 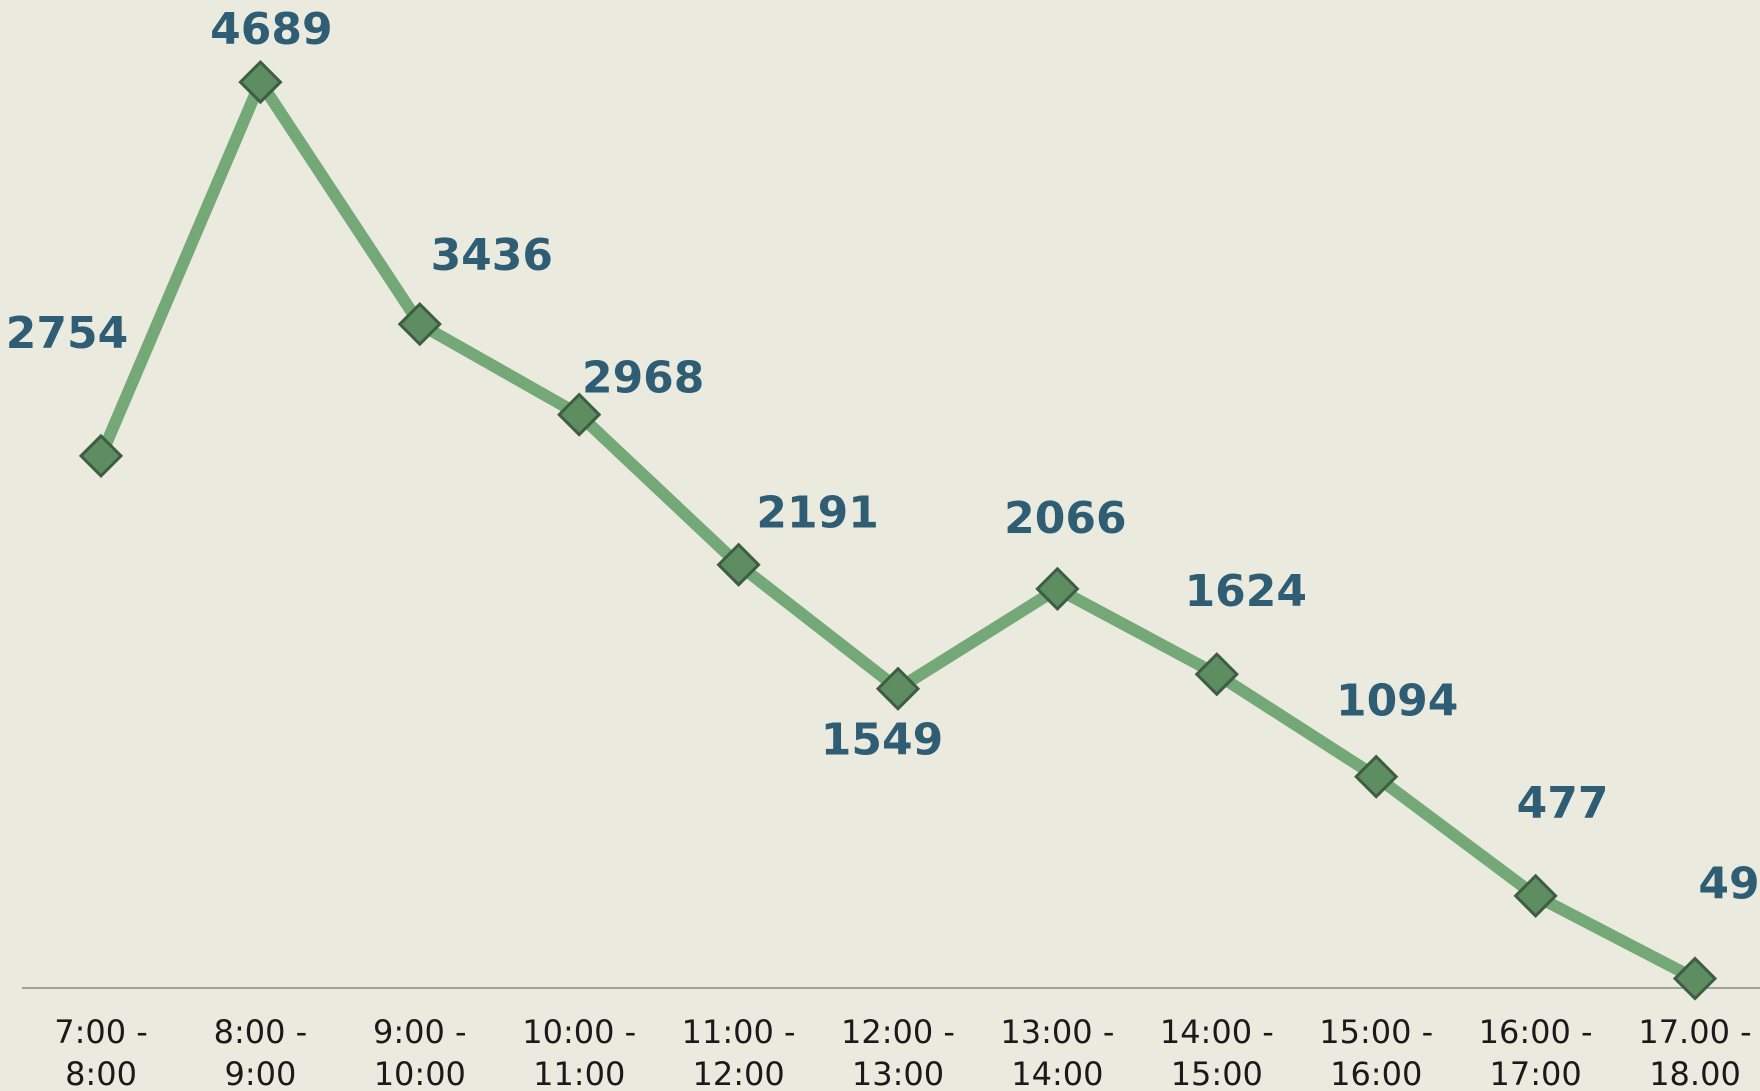 What do you see at coordinates (1376, 1052) in the screenshot?
I see `x-tick-label: 15:00 - 16:00` at bounding box center [1376, 1052].